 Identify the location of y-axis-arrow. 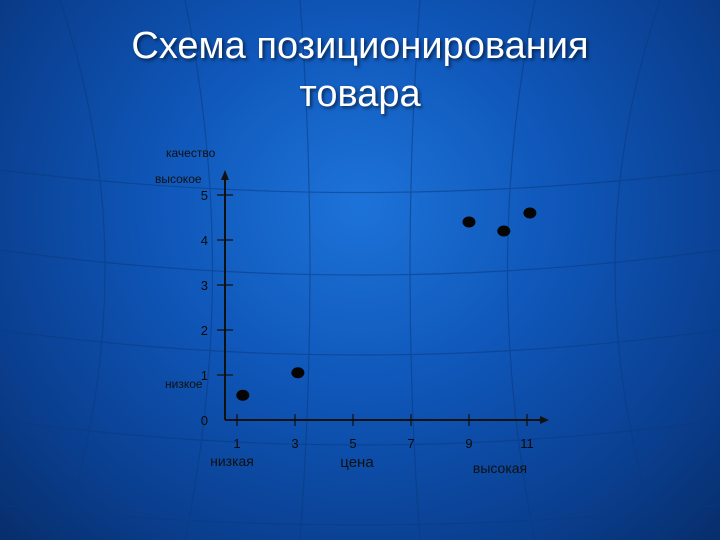
(225, 175).